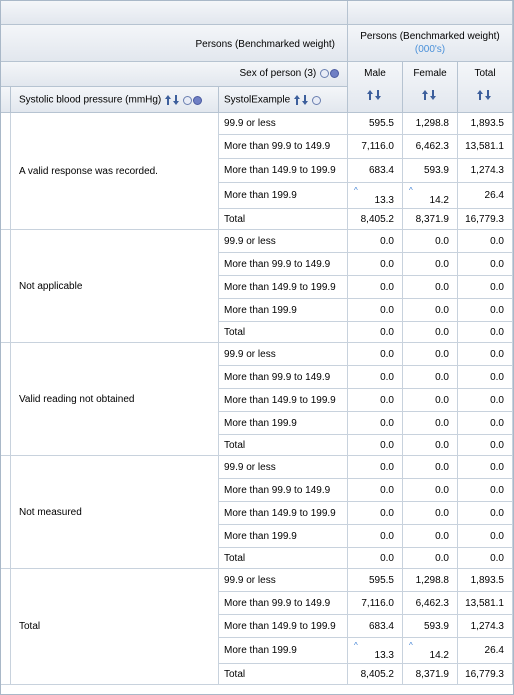  Describe the element at coordinates (174, 74) in the screenshot. I see `col-field-header: Sex of person (3)` at that location.